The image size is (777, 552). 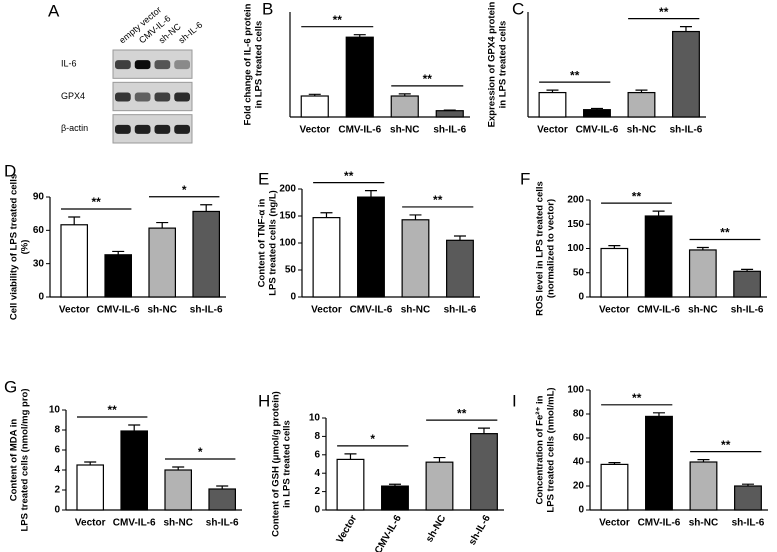 I want to click on panel-letter: I, so click(x=514, y=400).